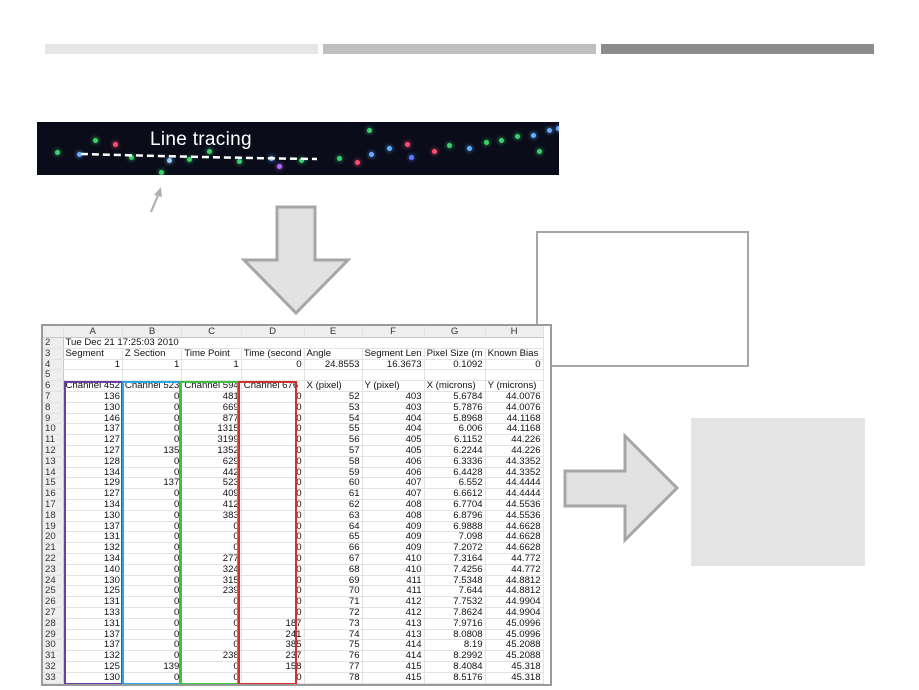 Image resolution: width=919 pixels, height=690 pixels. I want to click on cell: 0.1092, so click(455, 365).